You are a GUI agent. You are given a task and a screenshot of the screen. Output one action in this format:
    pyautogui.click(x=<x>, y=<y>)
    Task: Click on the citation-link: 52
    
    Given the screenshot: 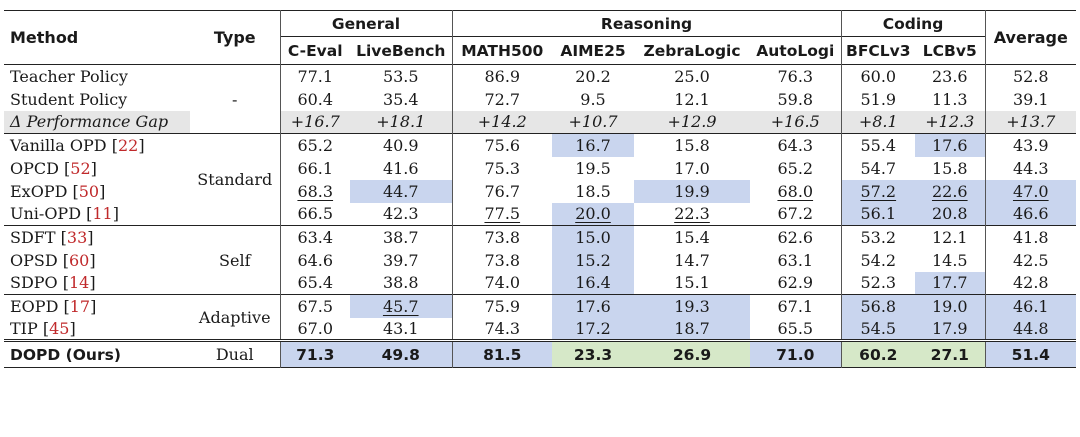 What is the action you would take?
    pyautogui.click(x=80, y=168)
    